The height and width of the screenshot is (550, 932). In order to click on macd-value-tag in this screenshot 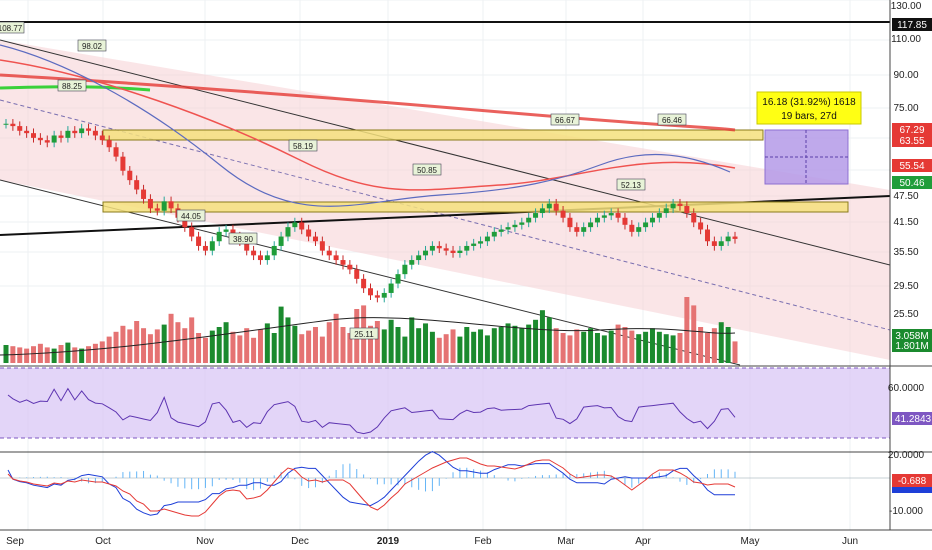, I will do `click(912, 480)`.